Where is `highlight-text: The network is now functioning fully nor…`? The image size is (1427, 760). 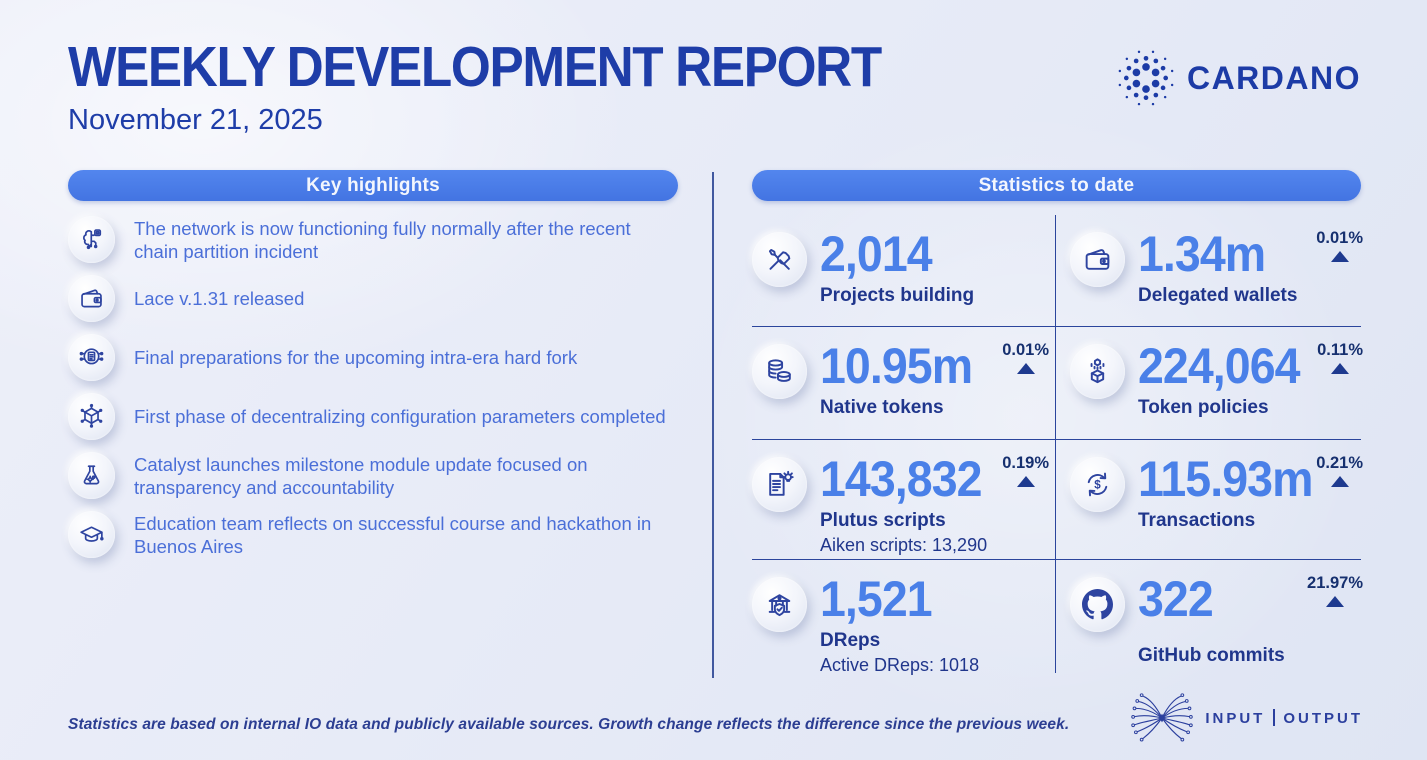
highlight-text: The network is now functioning fully nor… is located at coordinates (382, 239).